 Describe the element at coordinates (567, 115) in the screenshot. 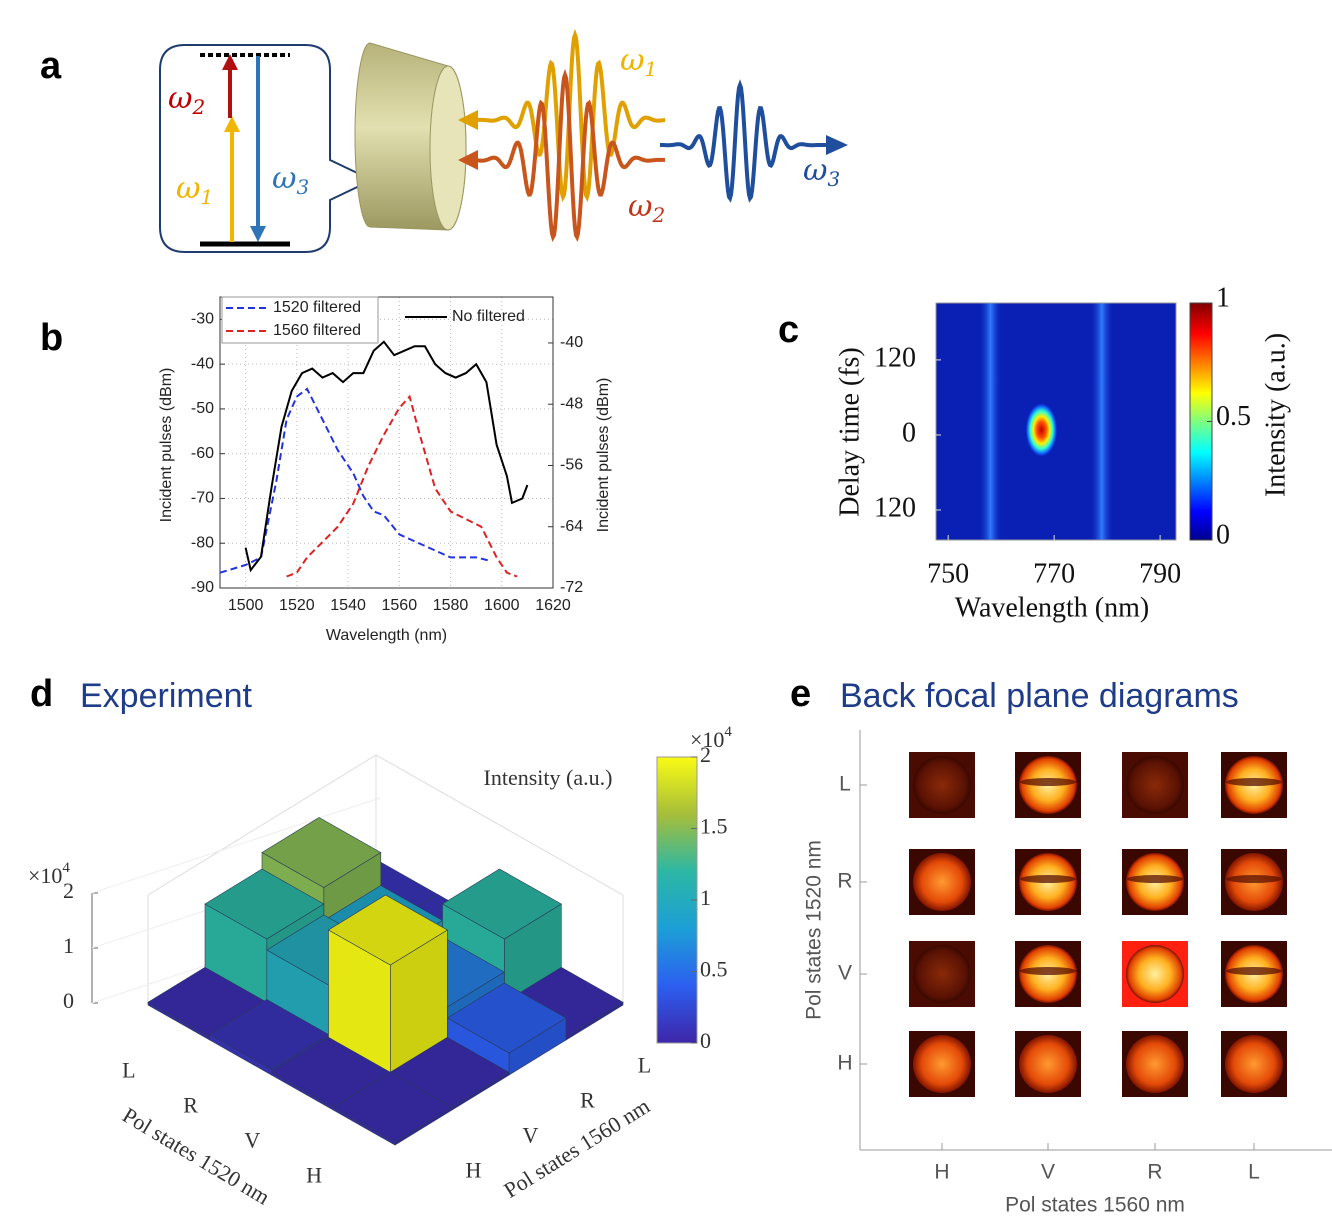

I see `pulse-w1` at that location.